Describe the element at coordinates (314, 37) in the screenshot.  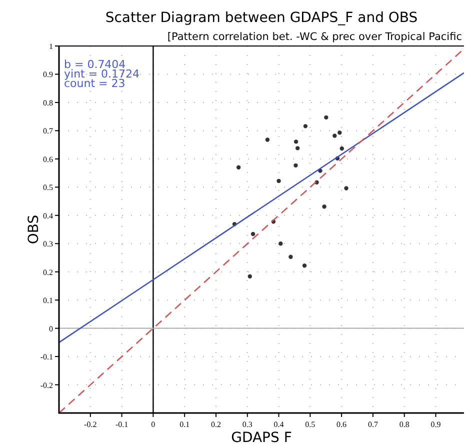
I see `chart-subtitle: [Pattern correlation bet. -WC & prec over Tropical Pacific` at that location.